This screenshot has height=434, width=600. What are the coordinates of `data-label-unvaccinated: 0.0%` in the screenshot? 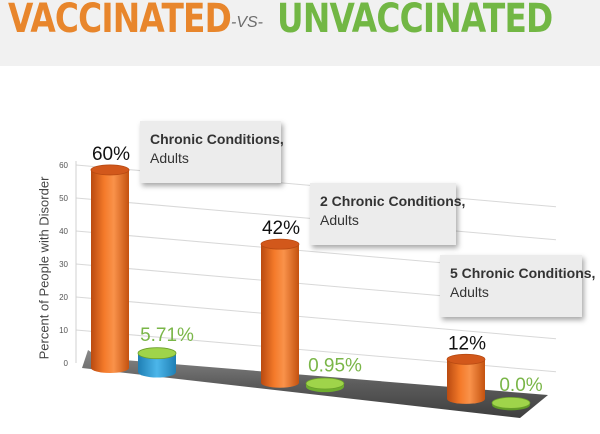 It's located at (520, 385).